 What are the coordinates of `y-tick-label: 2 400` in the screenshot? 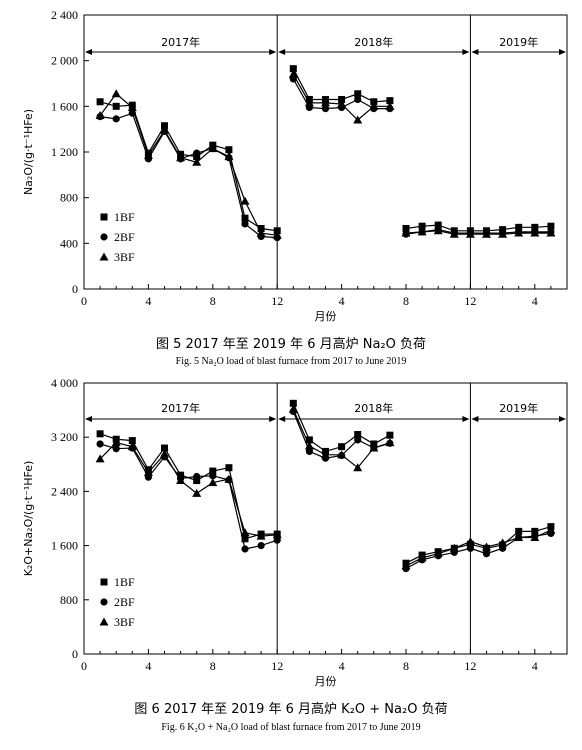 It's located at (64, 491).